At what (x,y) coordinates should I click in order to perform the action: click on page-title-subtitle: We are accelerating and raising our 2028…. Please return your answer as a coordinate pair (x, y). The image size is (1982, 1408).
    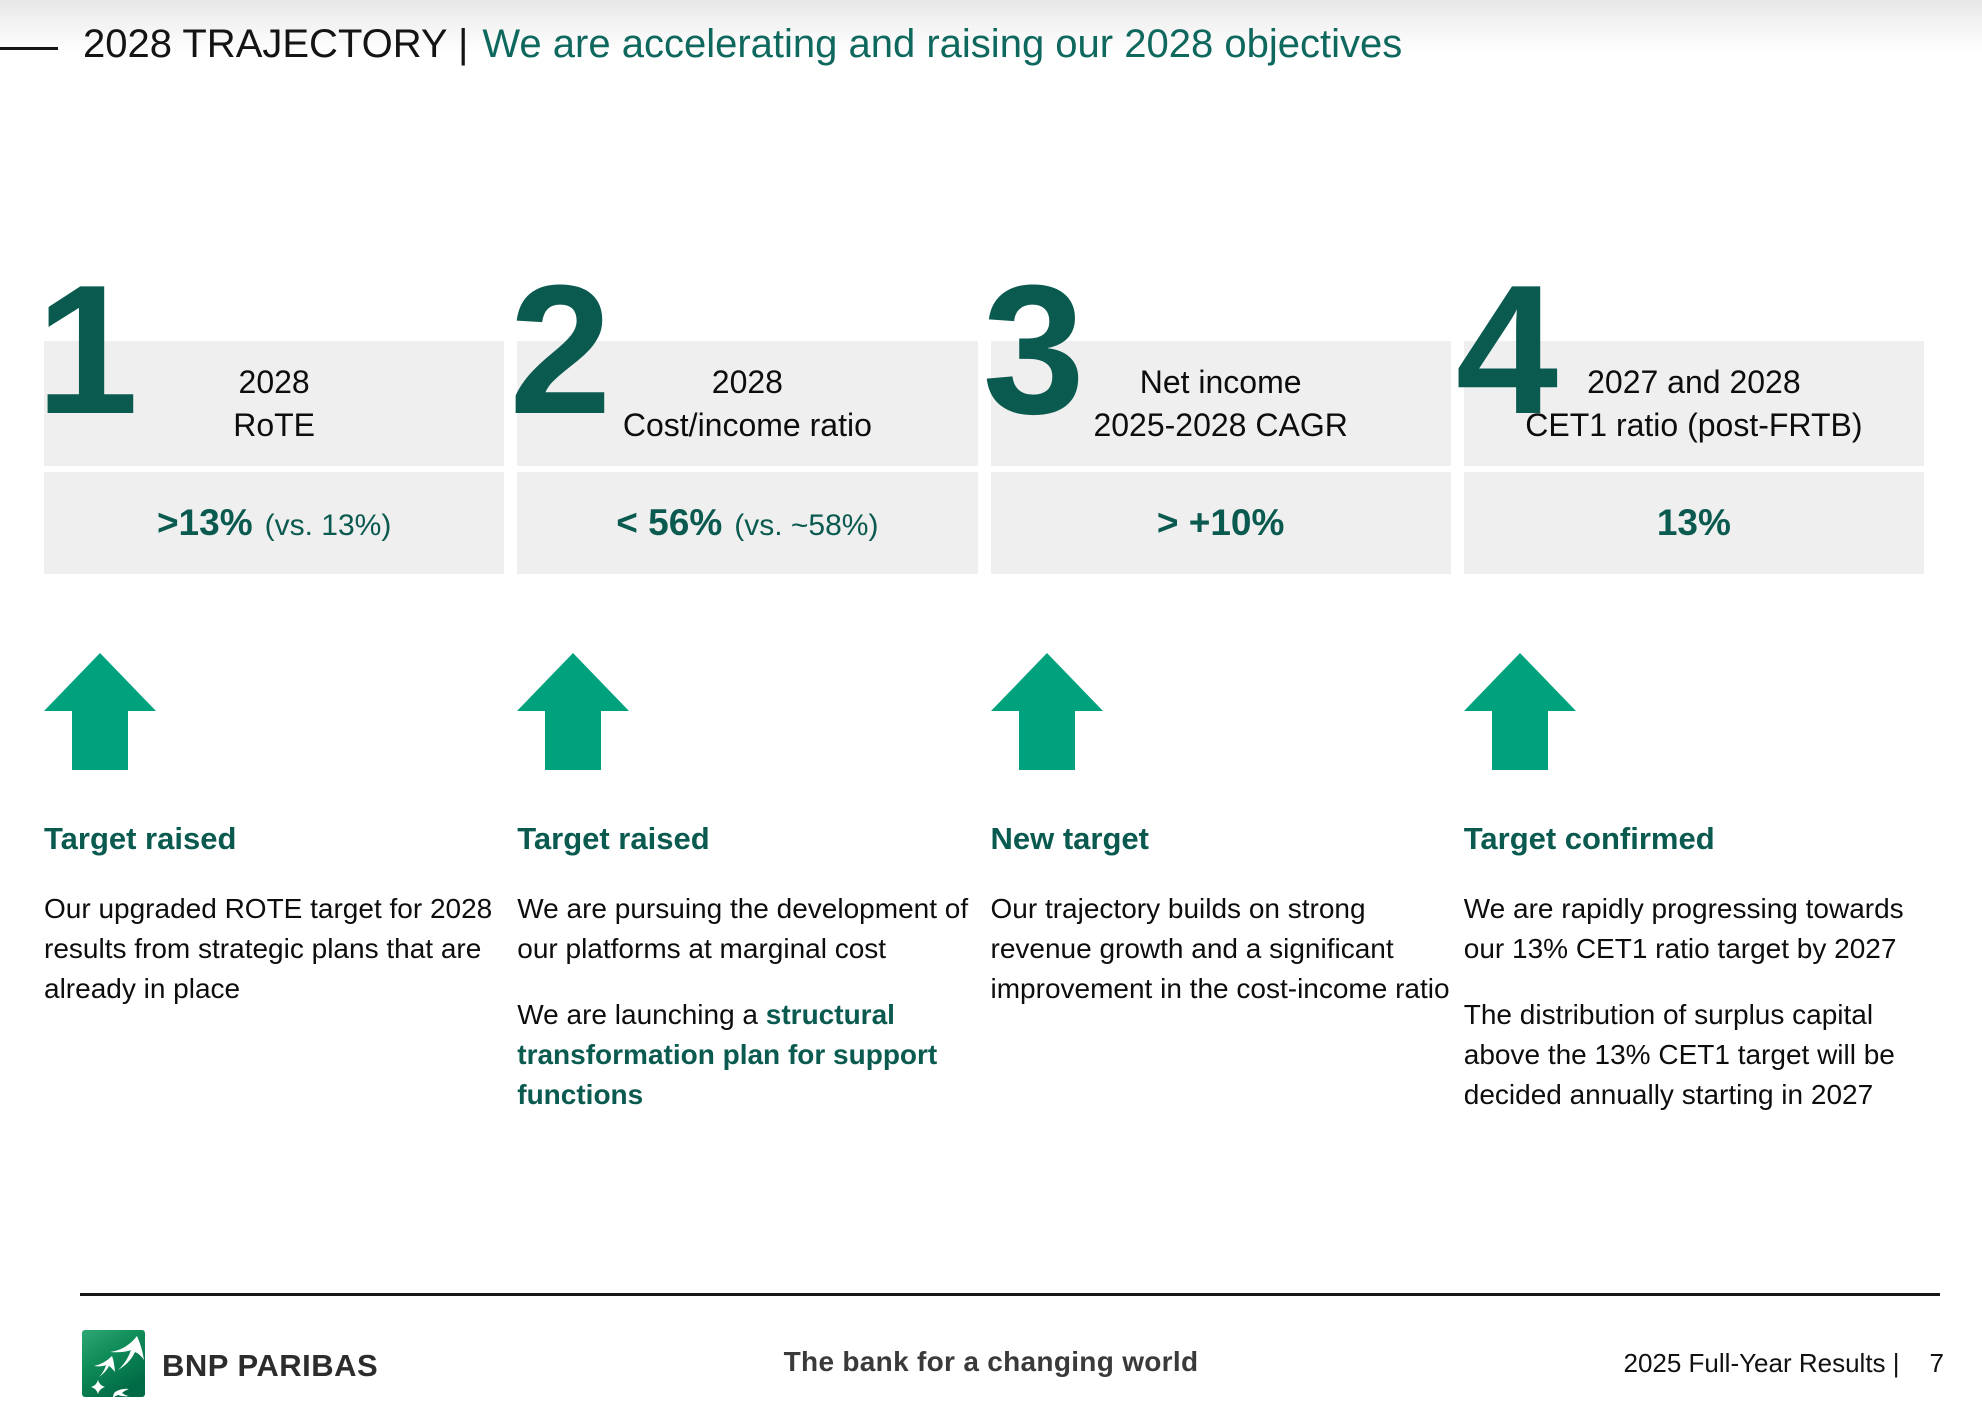
    Looking at the image, I should click on (942, 44).